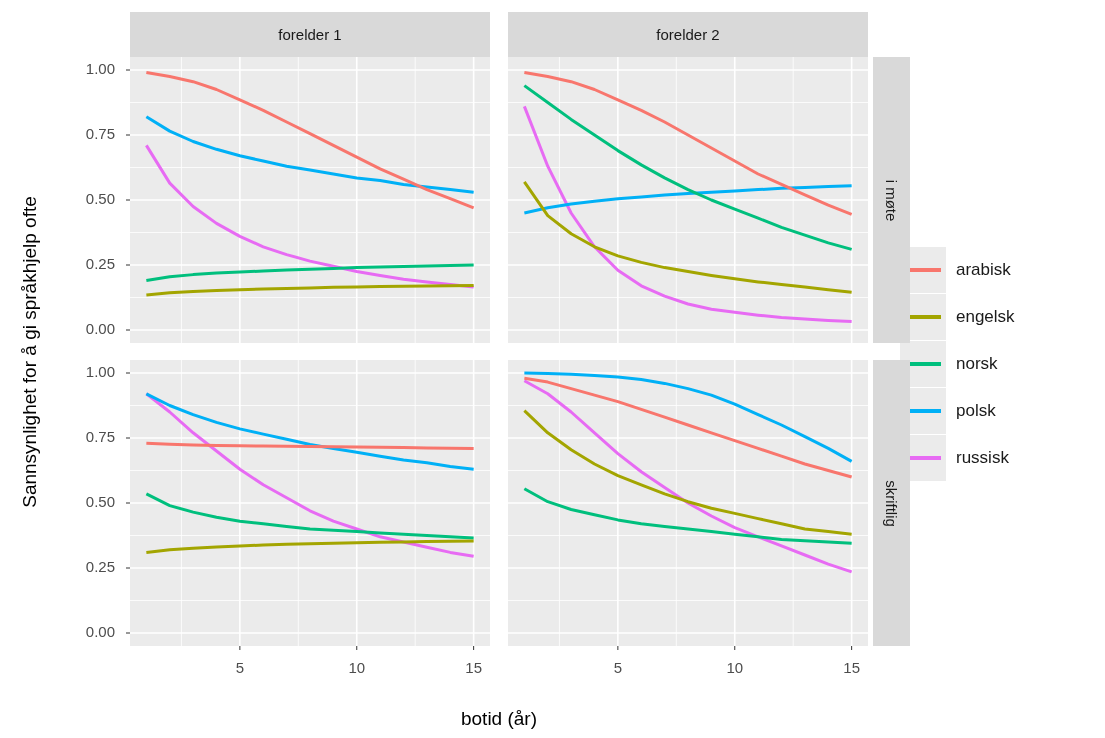  Describe the element at coordinates (985, 316) in the screenshot. I see `legend-label: engelsk` at that location.